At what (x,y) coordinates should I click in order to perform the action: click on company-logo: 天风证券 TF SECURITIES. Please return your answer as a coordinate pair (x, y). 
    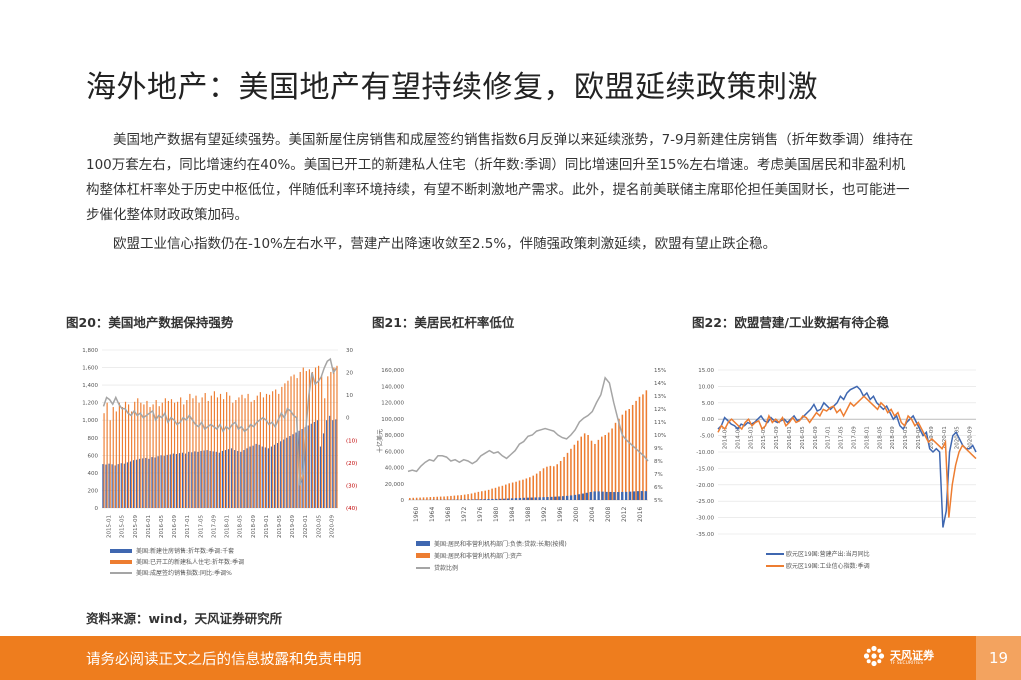
    Looking at the image, I should click on (917, 658).